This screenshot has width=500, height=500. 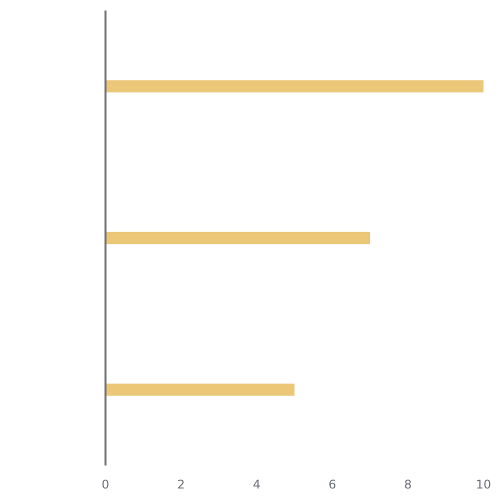 What do you see at coordinates (332, 485) in the screenshot?
I see `x-tick-label: 6` at bounding box center [332, 485].